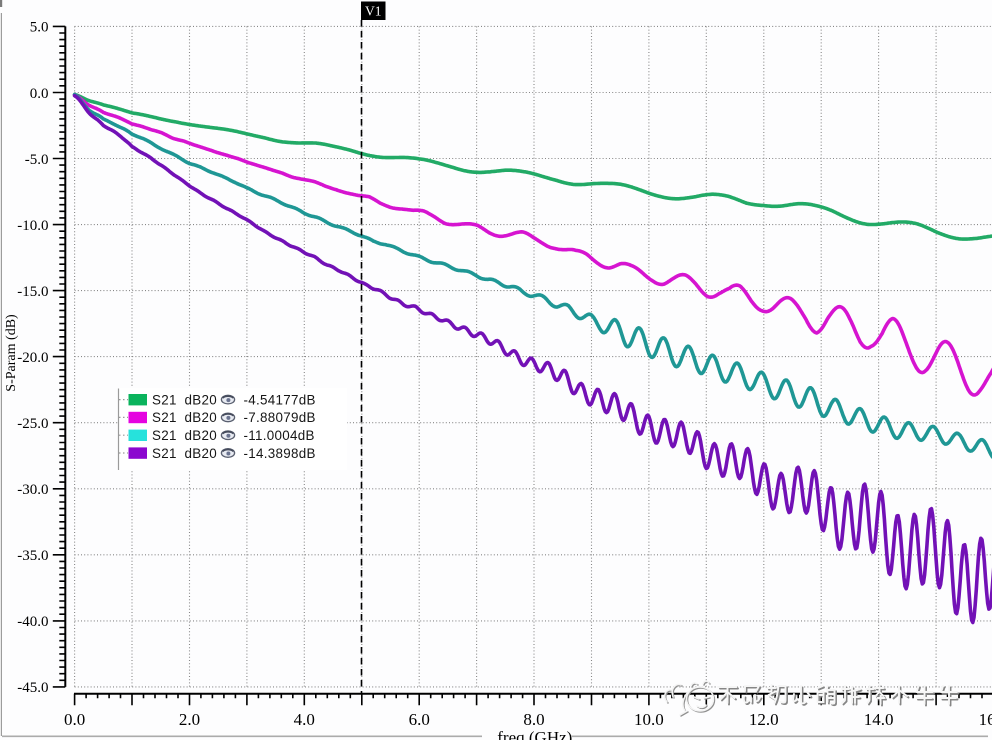 This screenshot has height=740, width=992. What do you see at coordinates (37, 160) in the screenshot?
I see `svg-text: -5.0` at bounding box center [37, 160].